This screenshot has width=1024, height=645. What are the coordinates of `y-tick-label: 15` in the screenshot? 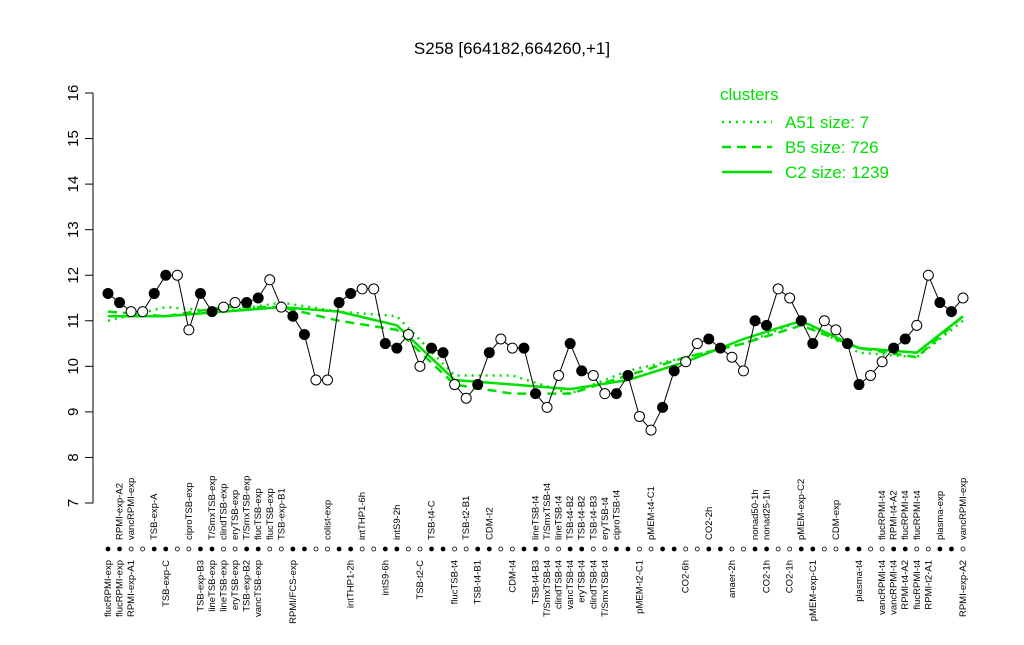 It's located at (73, 138).